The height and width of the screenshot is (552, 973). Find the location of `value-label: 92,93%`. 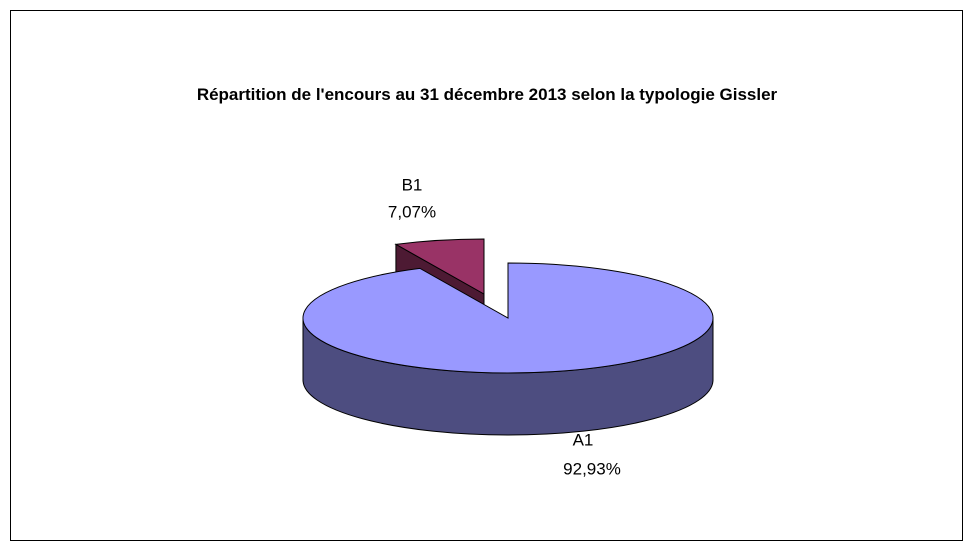

value-label: 92,93% is located at coordinates (592, 468).